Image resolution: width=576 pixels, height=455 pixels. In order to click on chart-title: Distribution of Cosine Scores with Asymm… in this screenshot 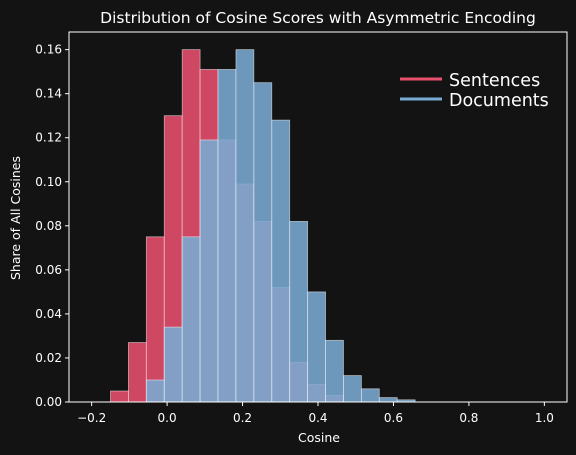, I will do `click(318, 18)`.